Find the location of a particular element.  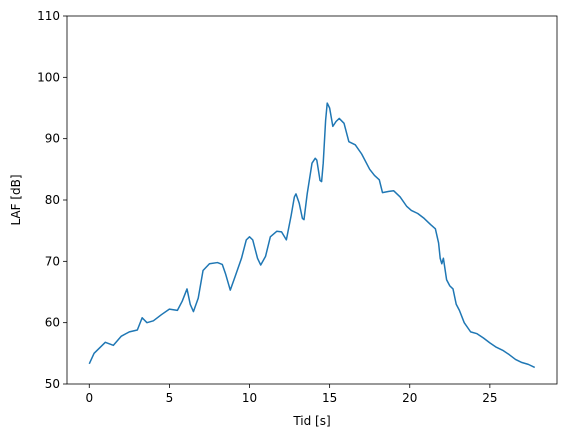

y-tick-label: 110 is located at coordinates (48, 16).